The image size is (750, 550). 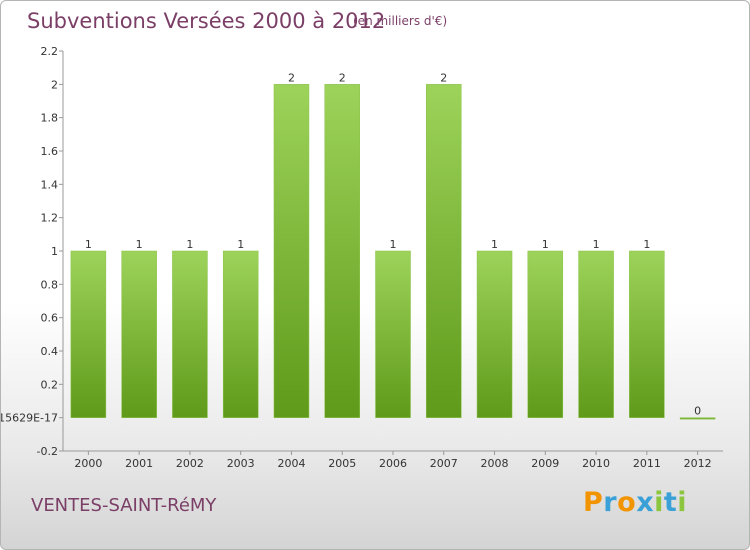 I want to click on proxiti-logo: Proxiti, so click(x=635, y=502).